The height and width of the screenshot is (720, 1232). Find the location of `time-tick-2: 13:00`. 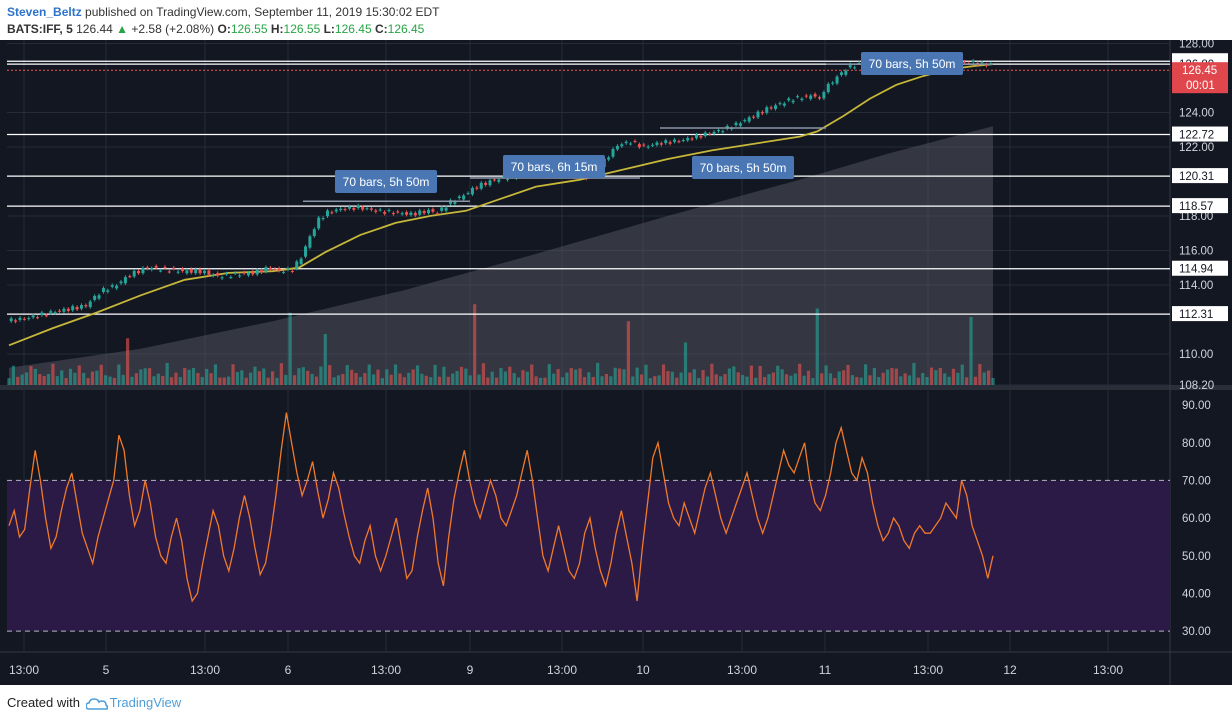

time-tick-2: 13:00 is located at coordinates (205, 670).